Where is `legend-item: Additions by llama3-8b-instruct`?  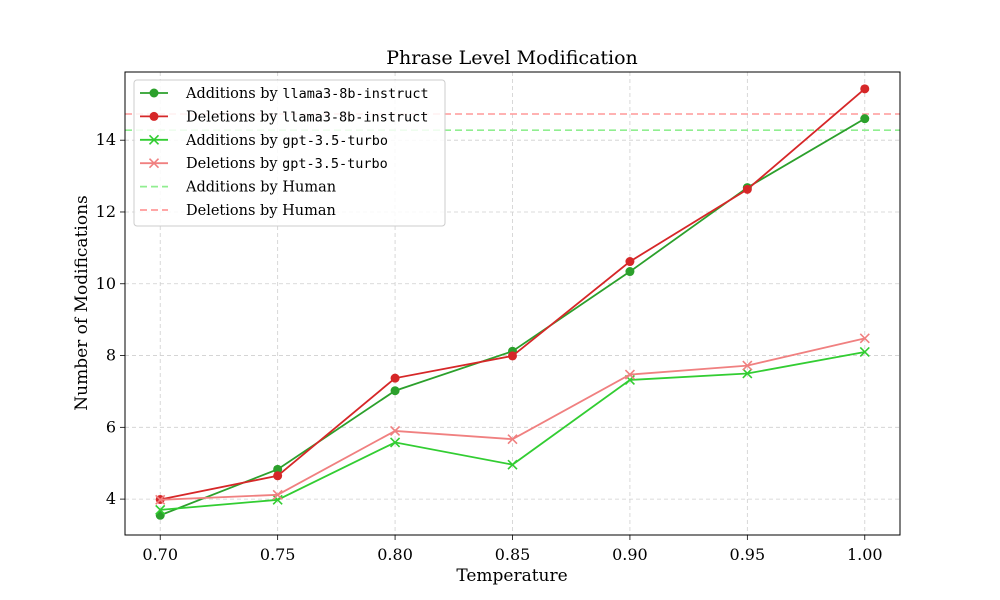 legend-item: Additions by llama3-8b-instruct is located at coordinates (284, 94).